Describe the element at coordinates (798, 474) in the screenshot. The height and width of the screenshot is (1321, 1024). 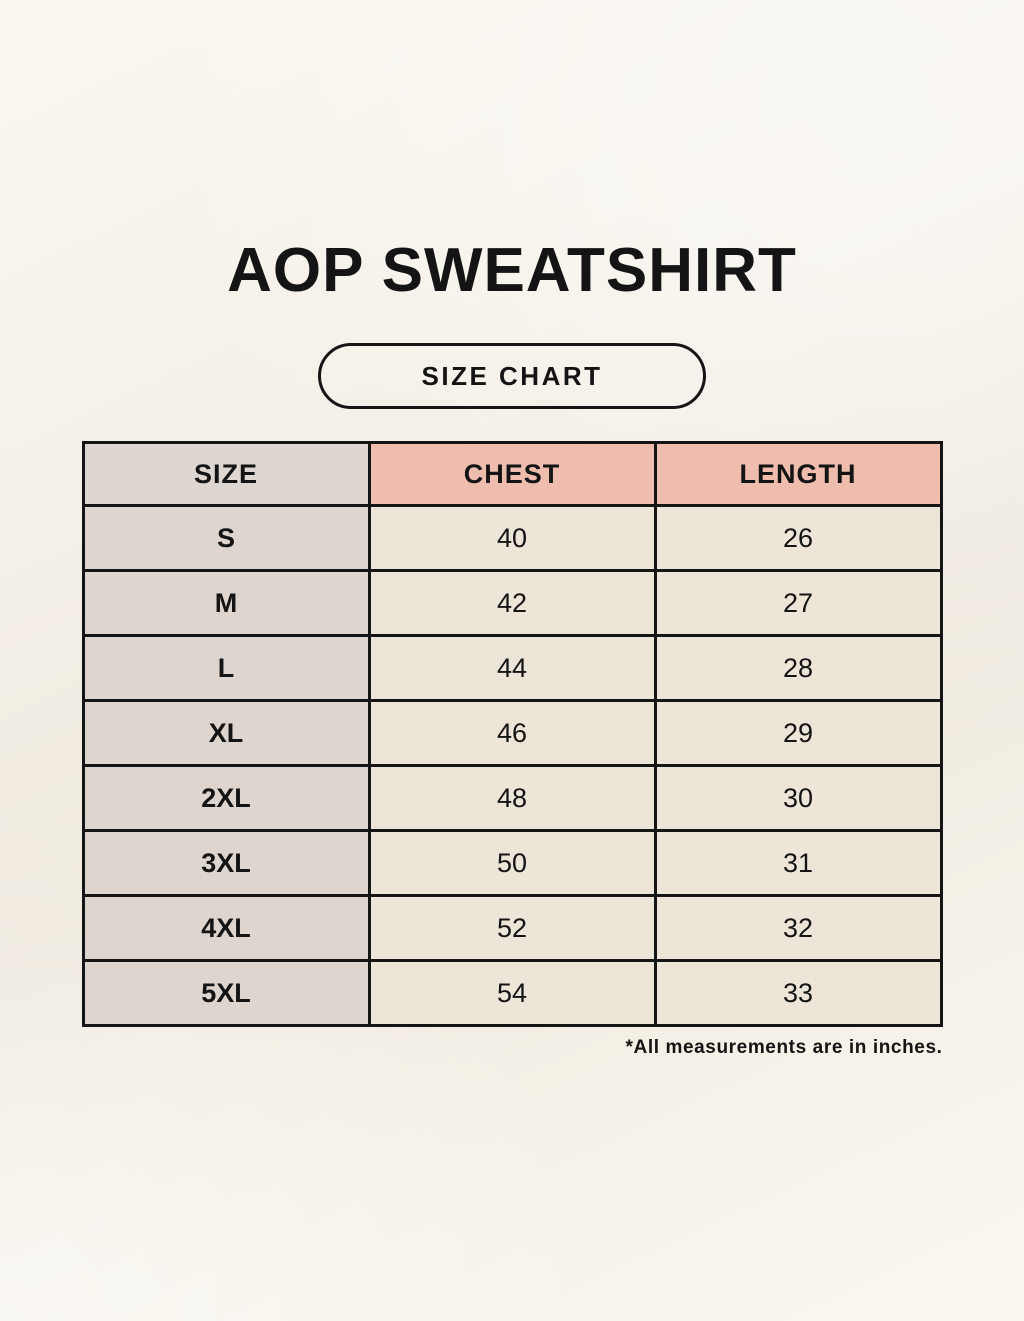
I see `column-header-length: LENGTH` at that location.